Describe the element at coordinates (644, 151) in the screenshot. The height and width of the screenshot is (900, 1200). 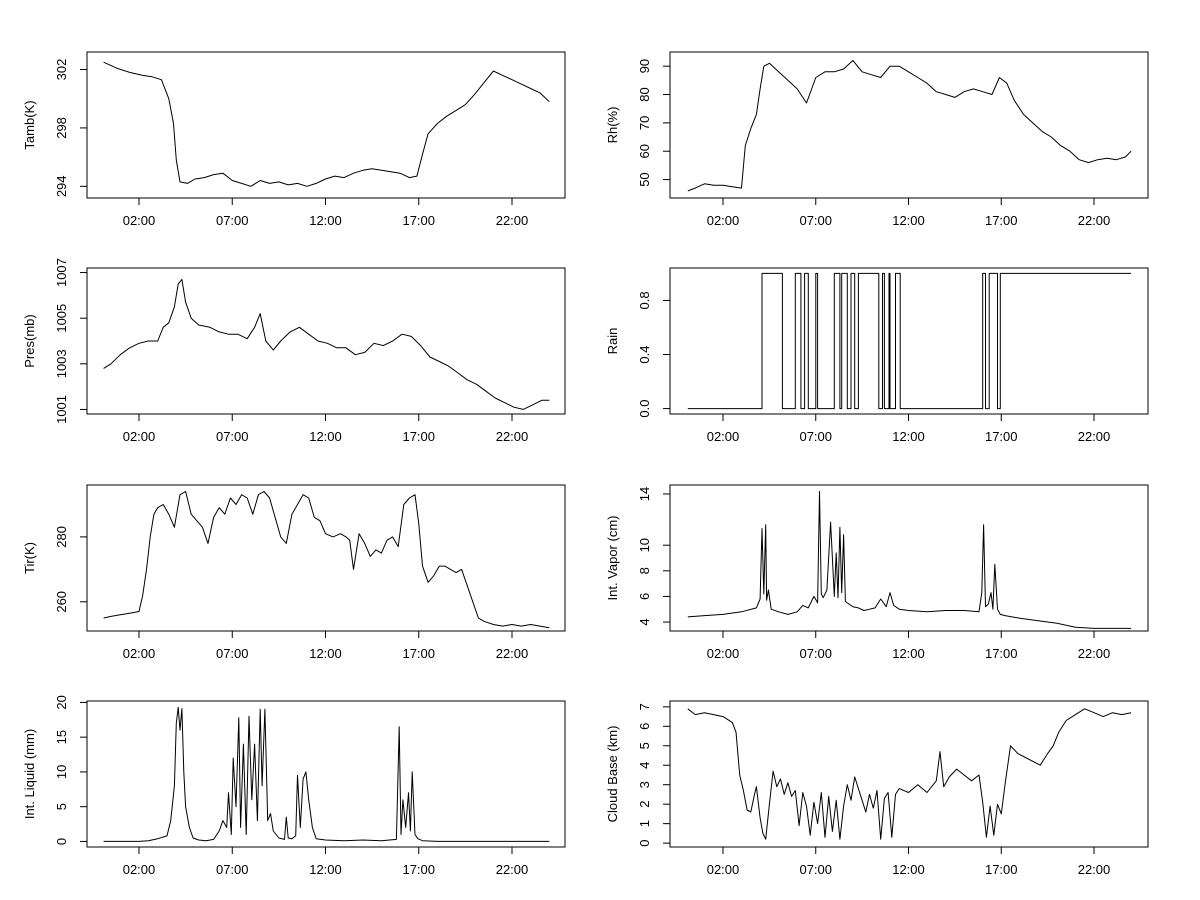
I see `y-tick-label: 60` at that location.